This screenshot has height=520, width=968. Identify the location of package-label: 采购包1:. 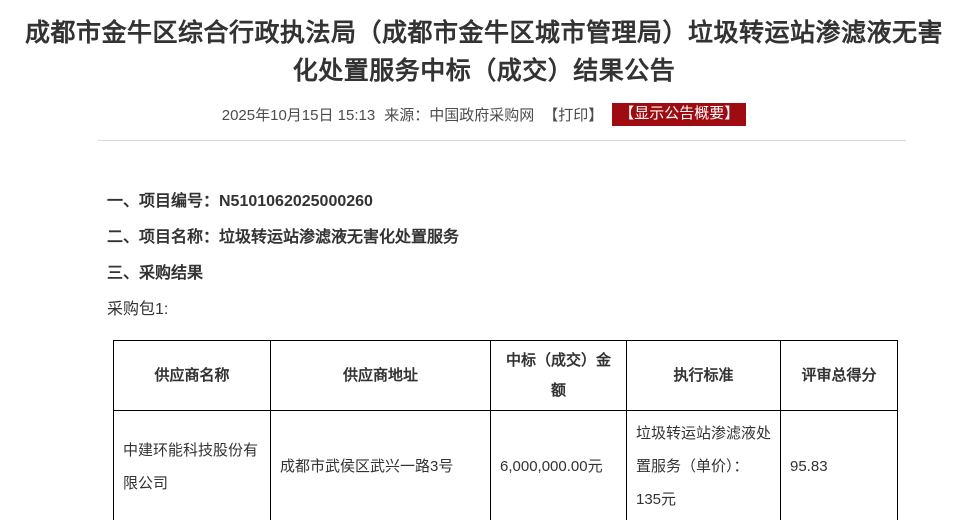
(138, 309).